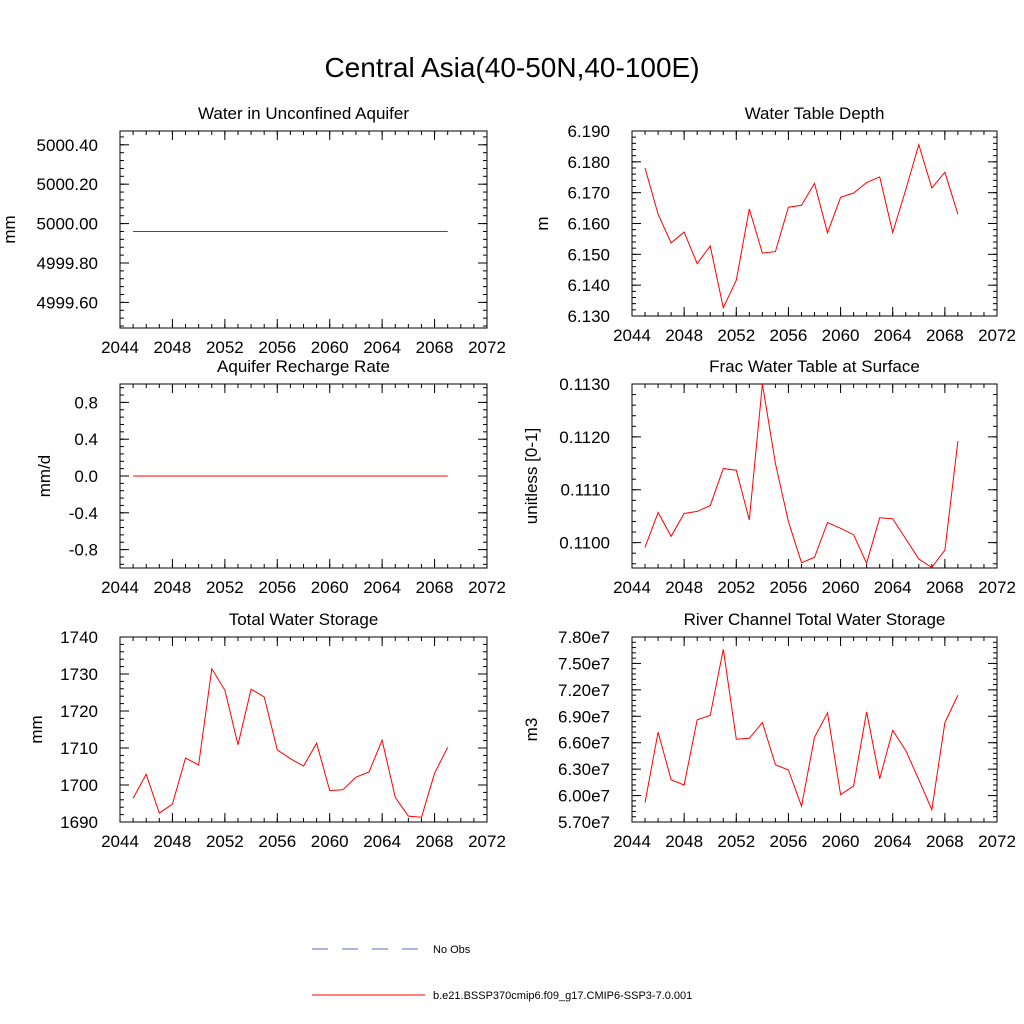 The width and height of the screenshot is (1024, 1024). Describe the element at coordinates (584, 690) in the screenshot. I see `y-tick-label: 7.20e7` at that location.